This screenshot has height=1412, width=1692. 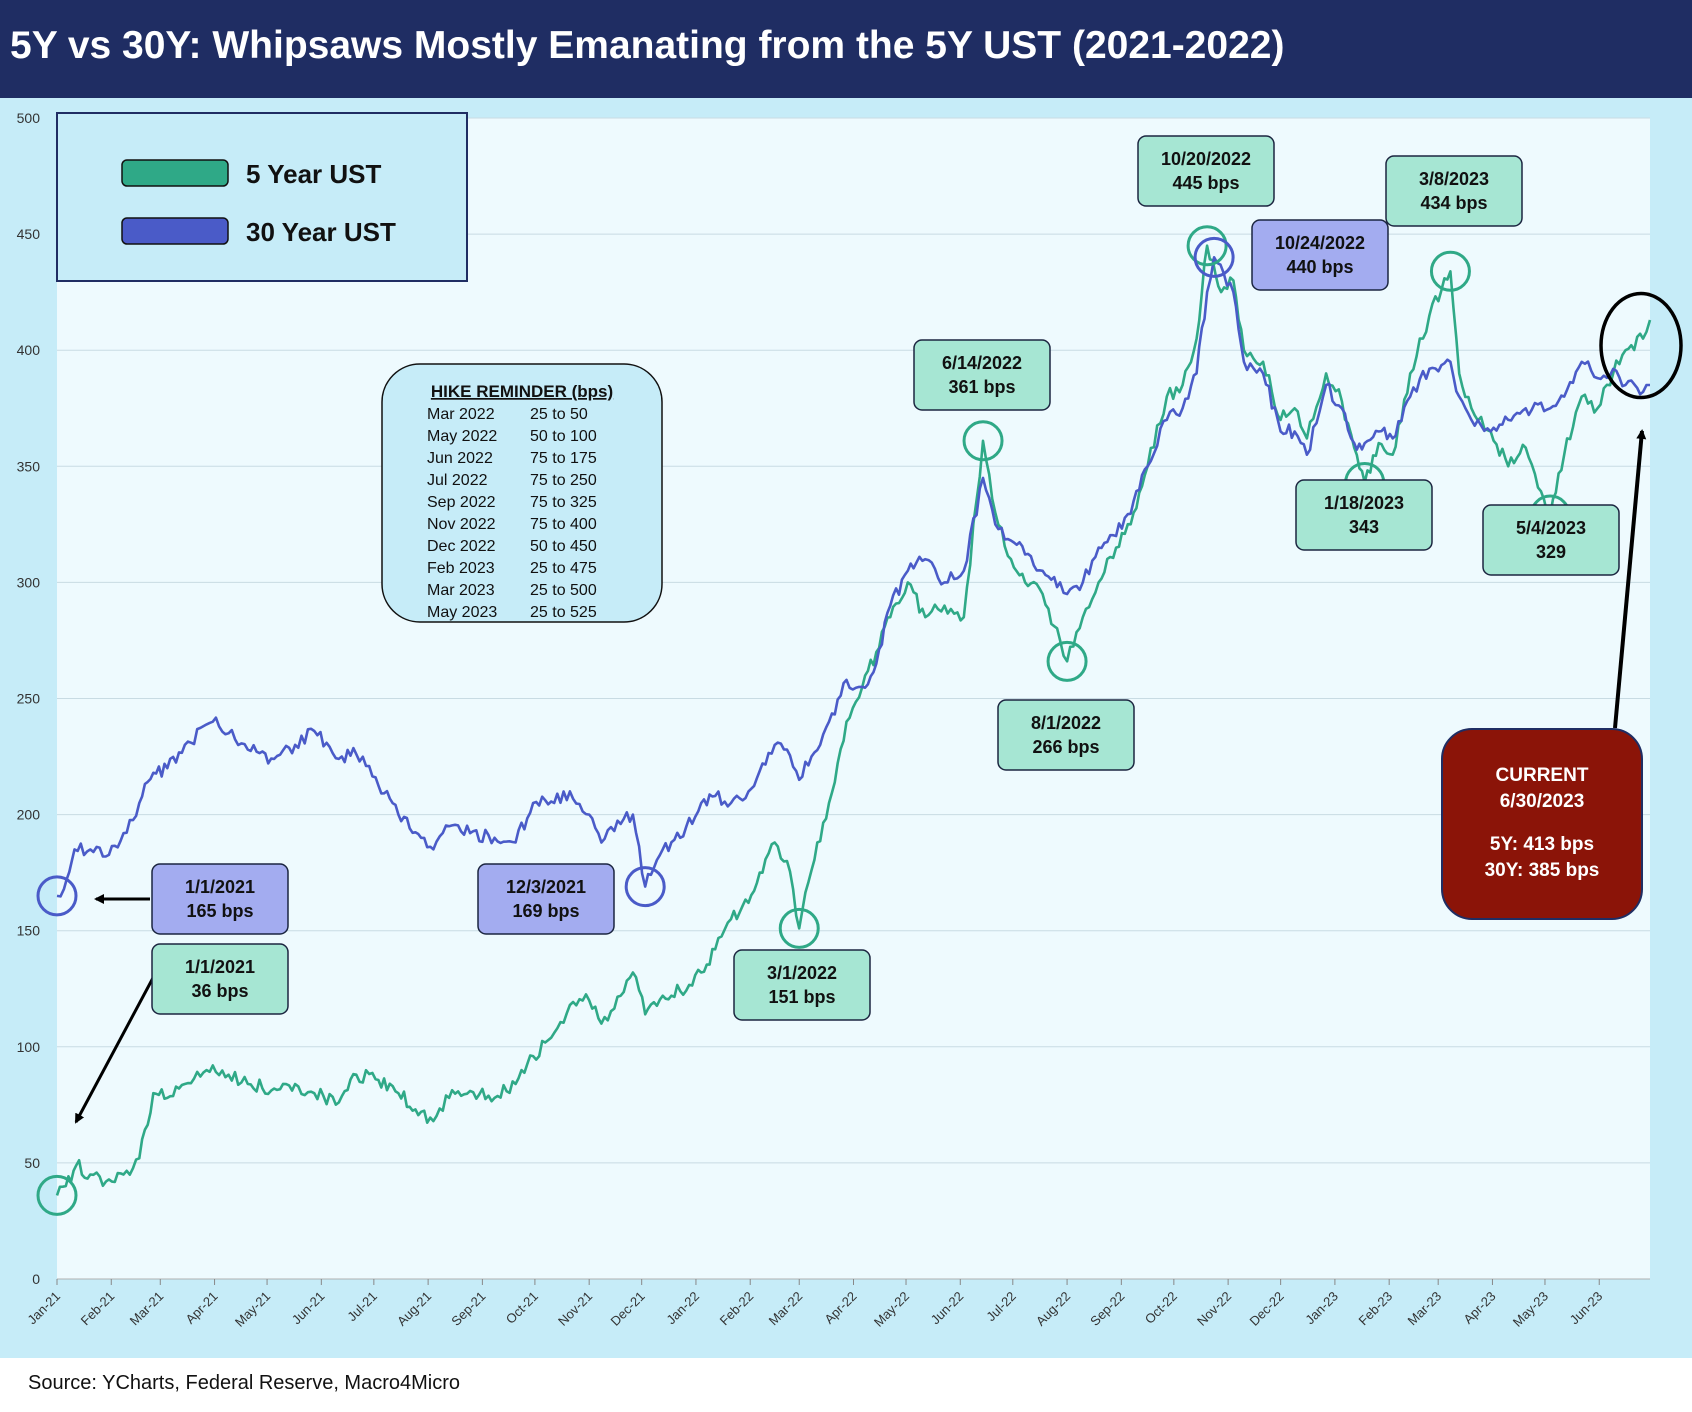 I want to click on hike-month: May 2022, so click(x=462, y=436).